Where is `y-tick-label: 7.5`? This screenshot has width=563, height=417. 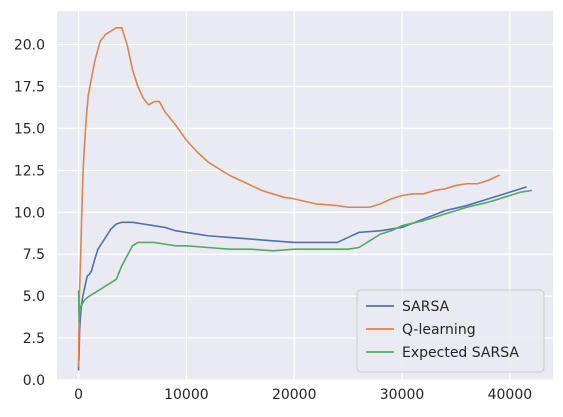 y-tick-label: 7.5 is located at coordinates (34, 255).